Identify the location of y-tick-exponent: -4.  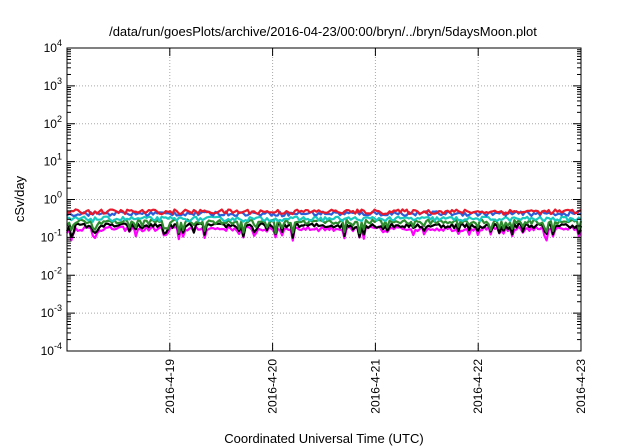
(58, 346).